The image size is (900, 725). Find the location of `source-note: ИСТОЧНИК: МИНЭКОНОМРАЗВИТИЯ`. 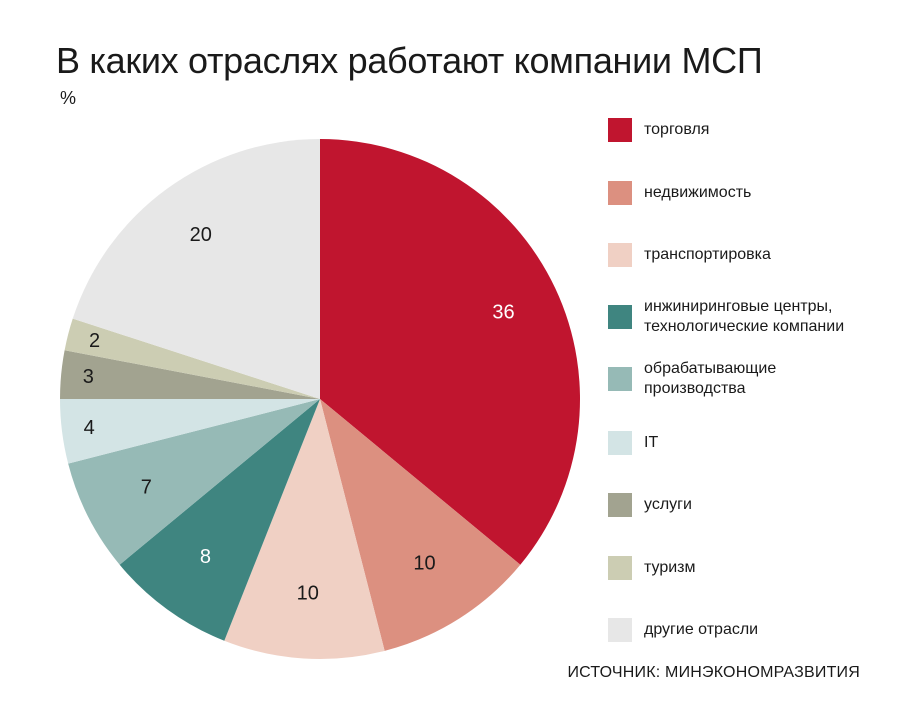

source-note: ИСТОЧНИК: МИНЭКОНОМРАЗВИТИЯ is located at coordinates (713, 672).